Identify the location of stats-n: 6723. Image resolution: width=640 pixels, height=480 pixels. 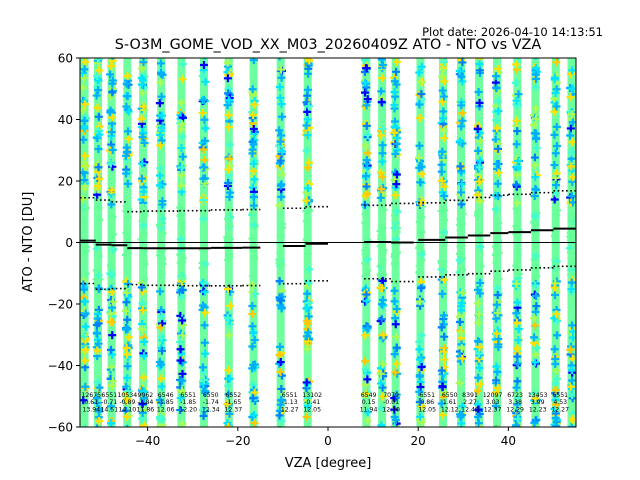
(515, 395).